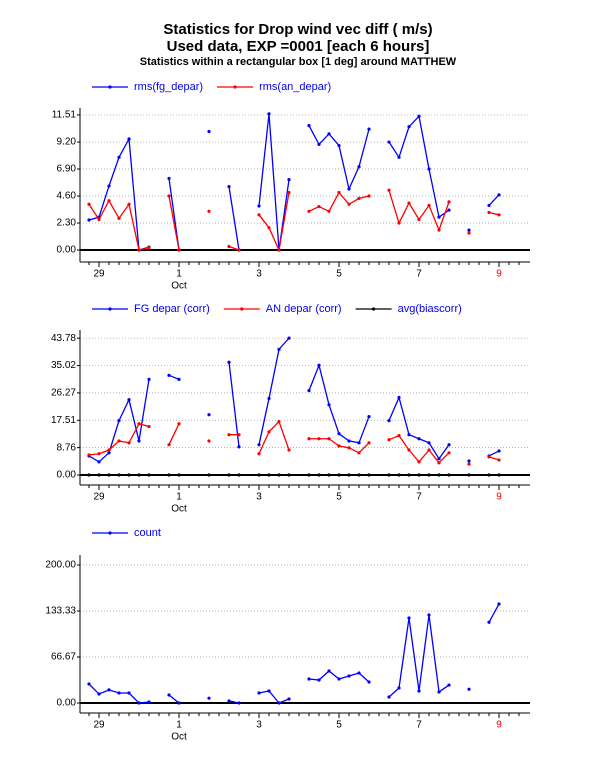 This screenshot has height=757, width=596. I want to click on y-tick-label: 0.00, so click(67, 250).